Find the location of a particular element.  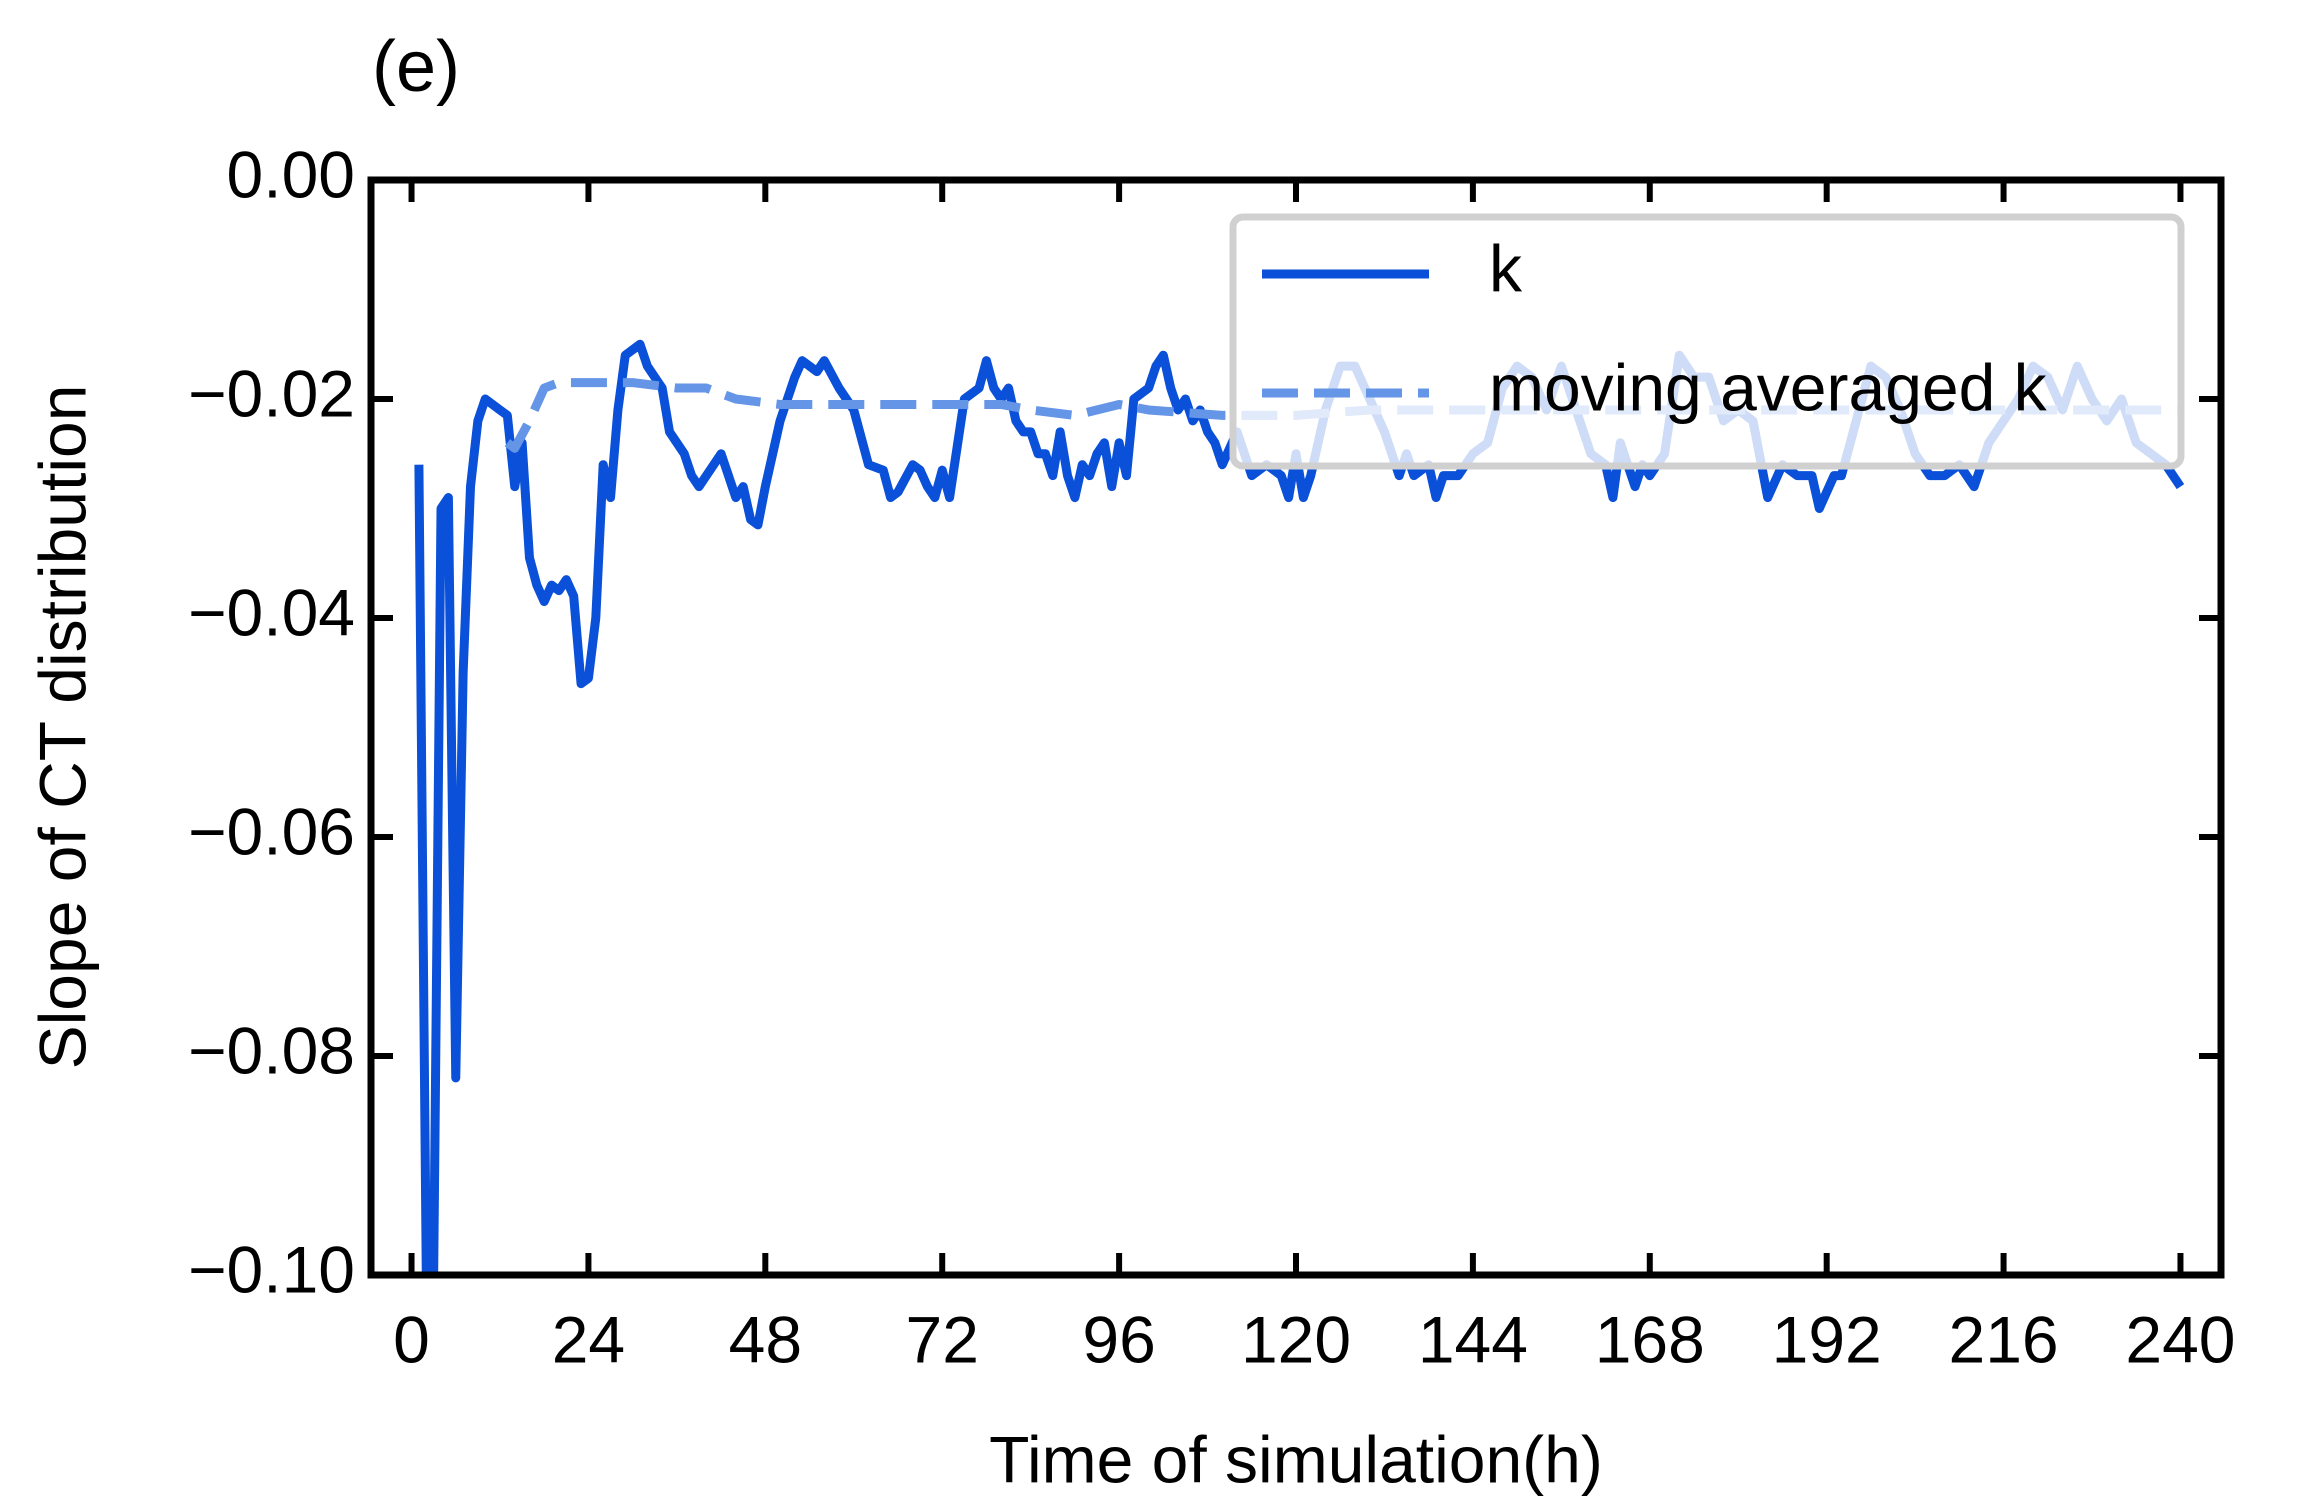

legend-label: k is located at coordinates (1506, 268).